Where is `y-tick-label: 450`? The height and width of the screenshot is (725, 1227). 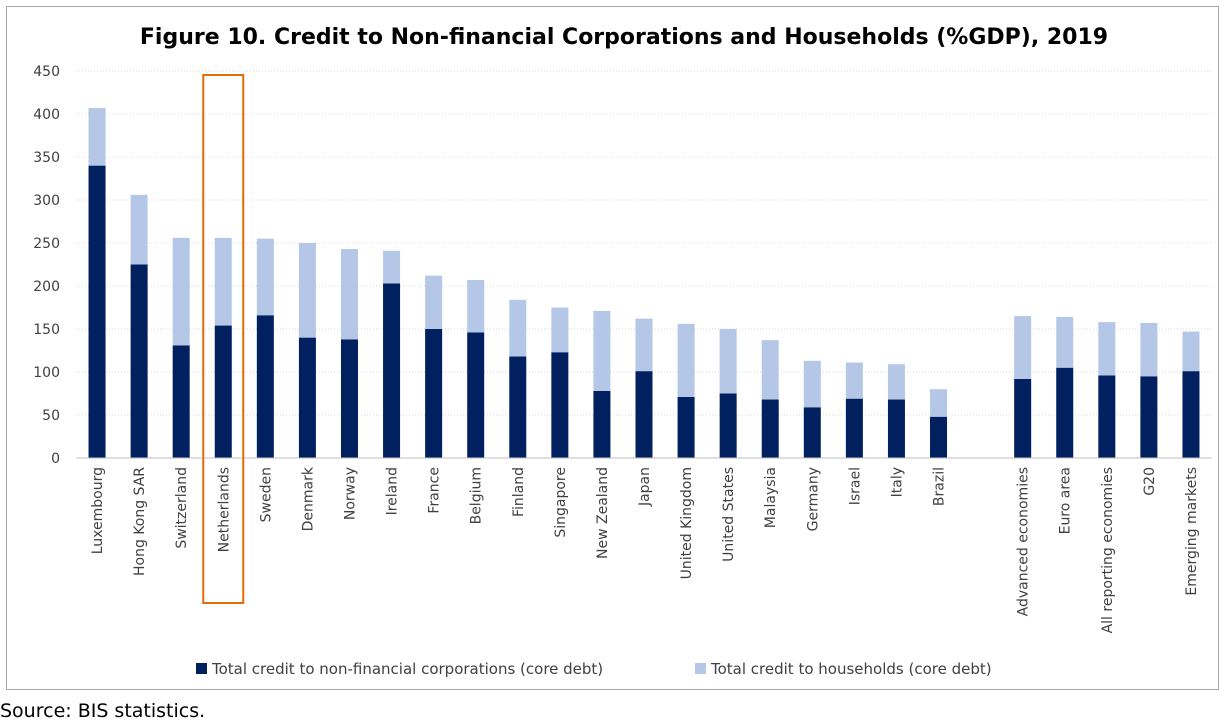 y-tick-label: 450 is located at coordinates (46, 72).